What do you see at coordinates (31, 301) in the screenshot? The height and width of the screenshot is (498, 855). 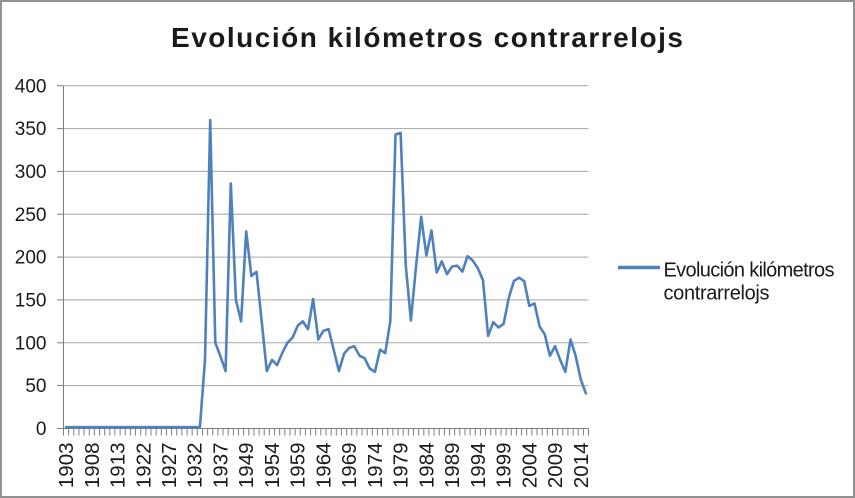 I see `svg-text: 150` at bounding box center [31, 301].